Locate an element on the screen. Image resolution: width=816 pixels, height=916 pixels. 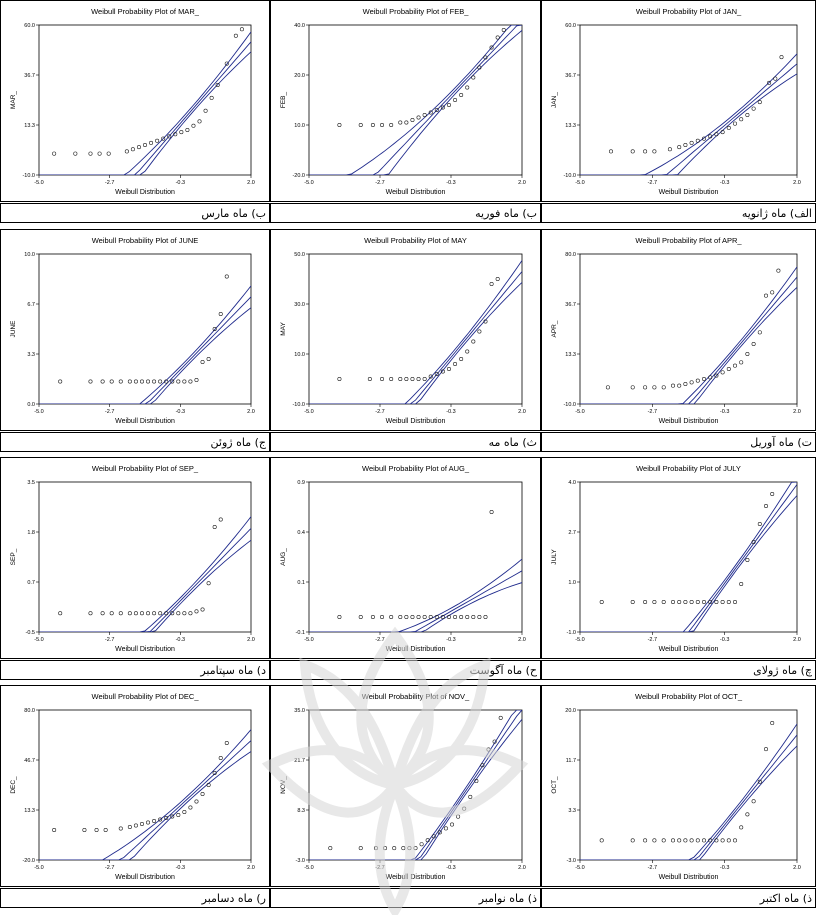
y-tick-label: 20.0 is located at coordinates (570, 711).